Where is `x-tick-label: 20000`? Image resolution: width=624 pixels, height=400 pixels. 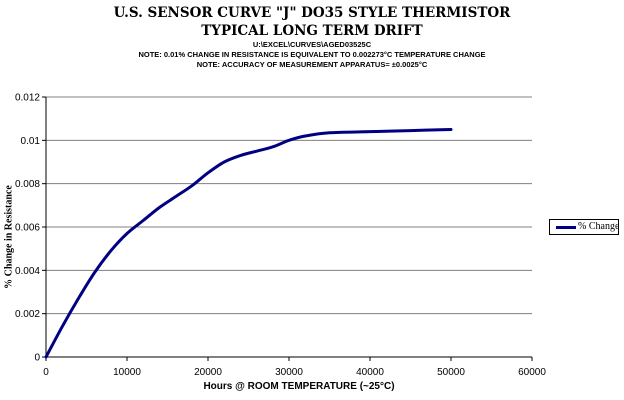
x-tick-label: 20000 is located at coordinates (208, 372).